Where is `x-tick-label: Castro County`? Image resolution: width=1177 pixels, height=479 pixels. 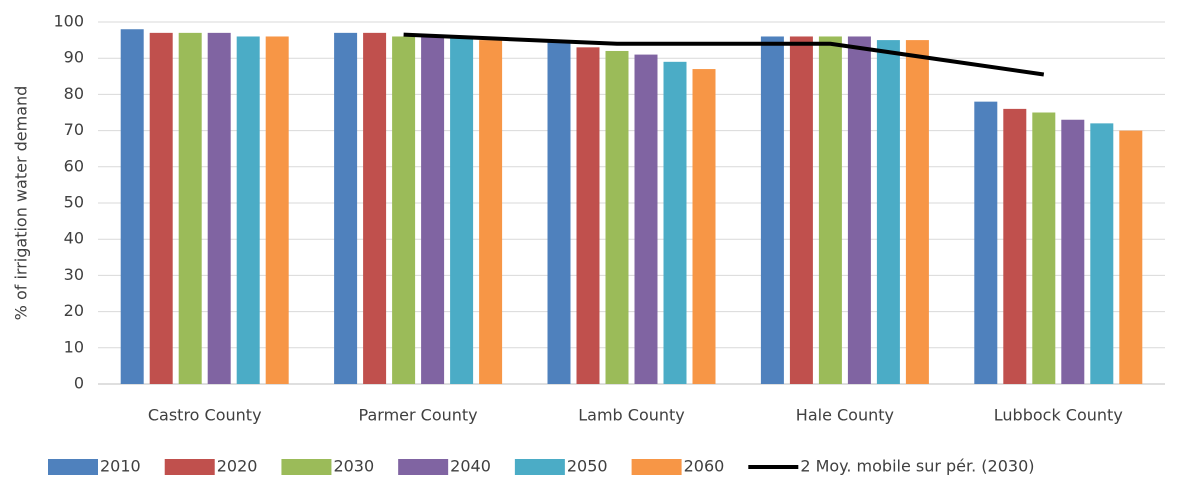
x-tick-label: Castro County is located at coordinates (205, 415).